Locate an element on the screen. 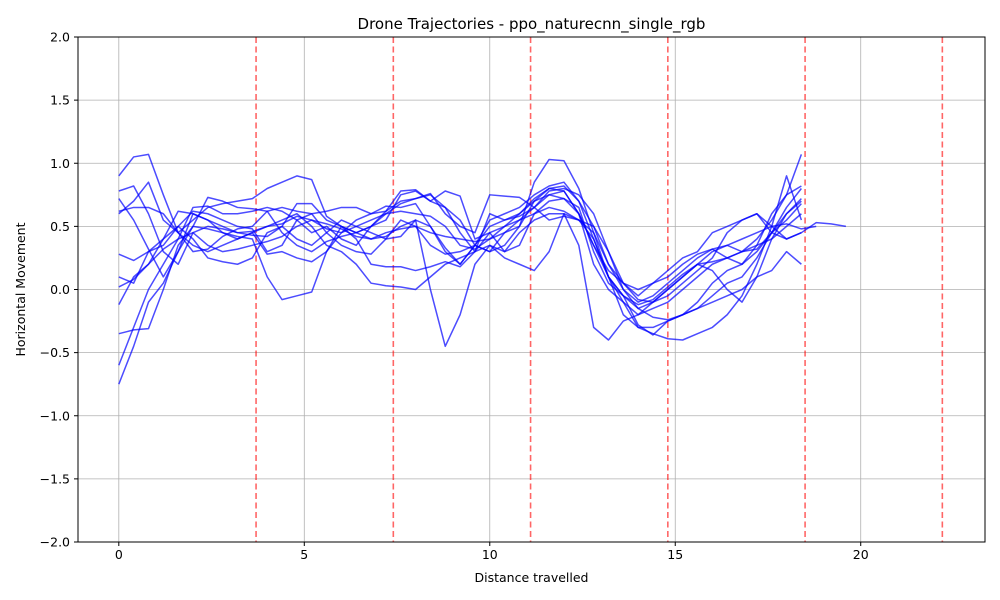  y-tick-label: 0.5 is located at coordinates (60, 226).